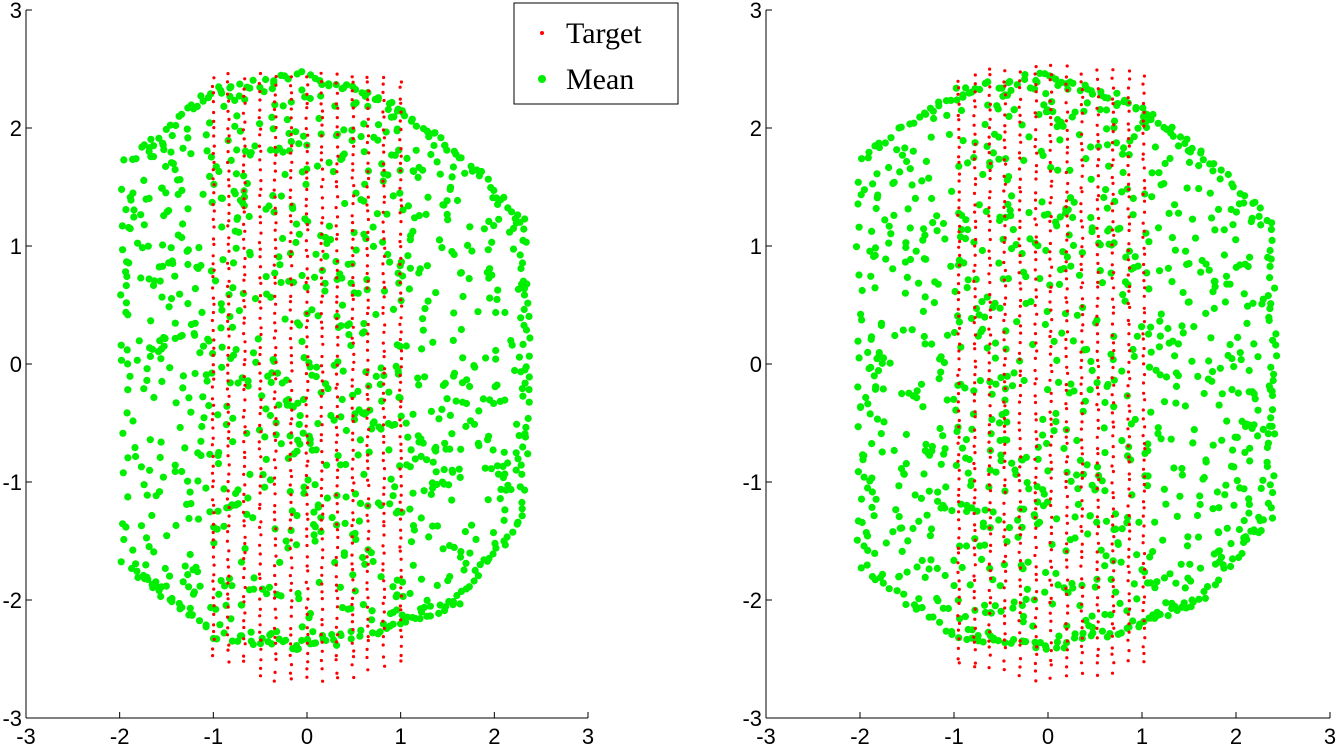 This screenshot has width=1336, height=747. What do you see at coordinates (12, 482) in the screenshot?
I see `y-tick-label: -1` at bounding box center [12, 482].